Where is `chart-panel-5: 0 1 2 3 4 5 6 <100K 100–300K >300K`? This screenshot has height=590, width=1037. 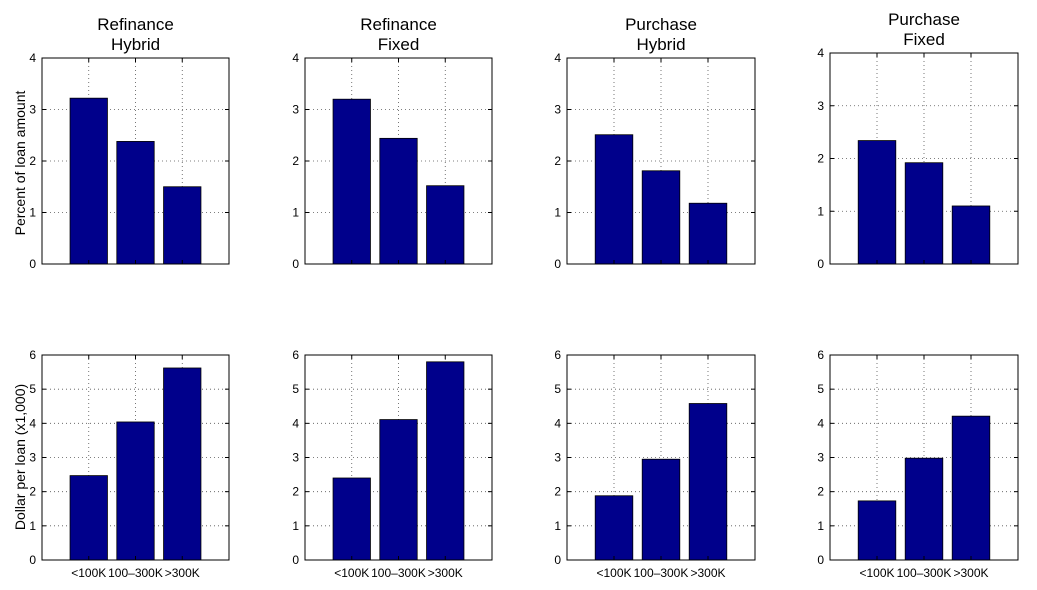 chart-panel-5: 0 1 2 3 4 5 6 <100K 100–300K >300K is located at coordinates (129, 464).